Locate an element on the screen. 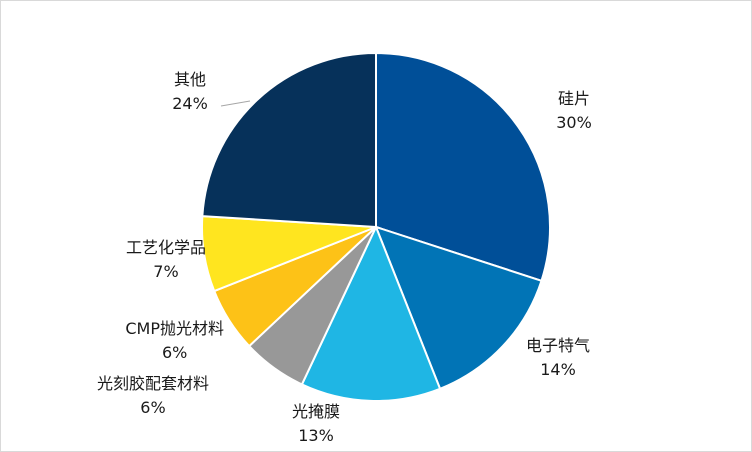 This screenshot has width=752, height=452. slice-value-label: 14% is located at coordinates (558, 369).